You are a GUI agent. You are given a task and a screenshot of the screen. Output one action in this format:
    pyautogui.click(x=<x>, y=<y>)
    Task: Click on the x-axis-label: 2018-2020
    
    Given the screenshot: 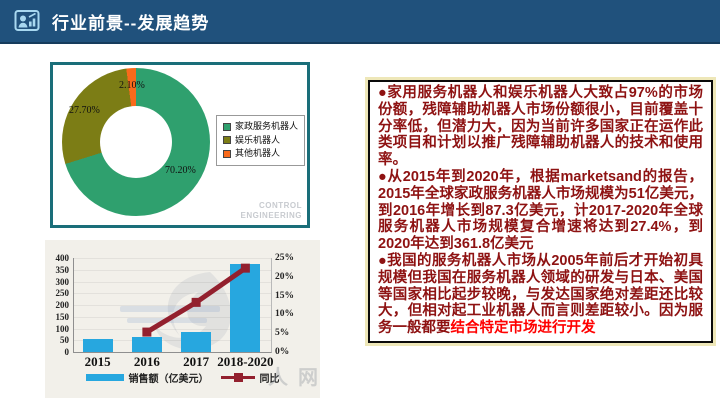 What is the action you would take?
    pyautogui.click(x=245, y=361)
    